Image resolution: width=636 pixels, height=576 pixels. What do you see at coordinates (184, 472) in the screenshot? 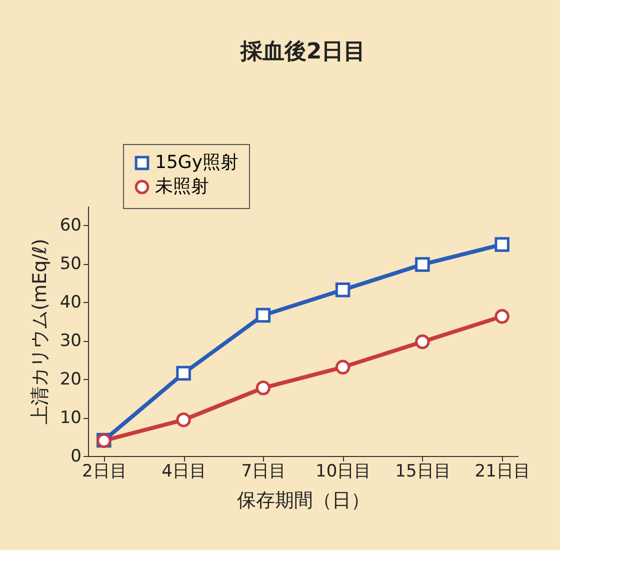
I see `x-tick-label: 4日目` at bounding box center [184, 472].